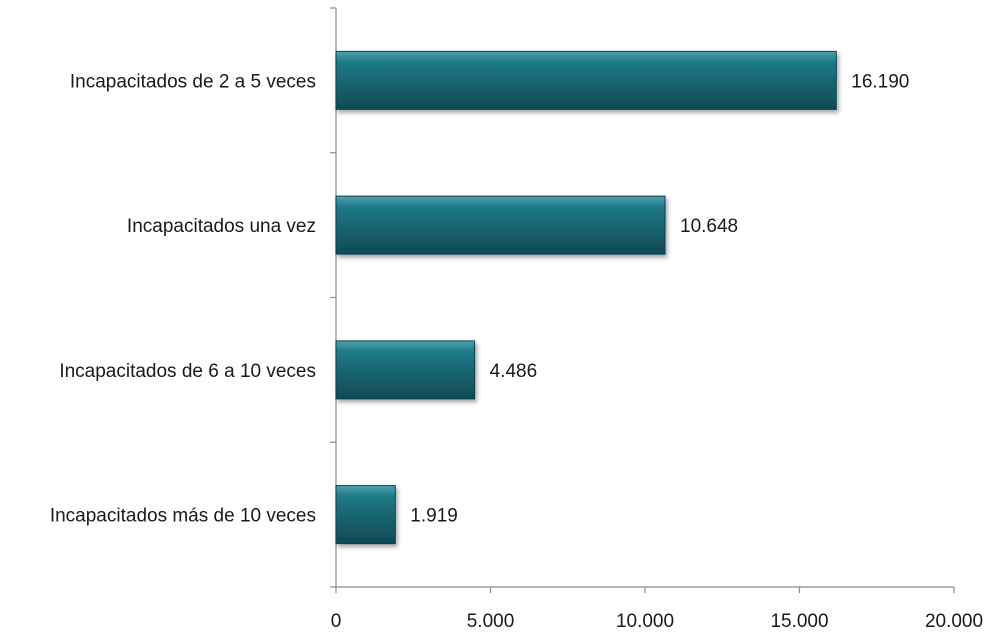  Describe the element at coordinates (193, 81) in the screenshot. I see `category-label: Incapacitados de 2 a 5 veces` at that location.